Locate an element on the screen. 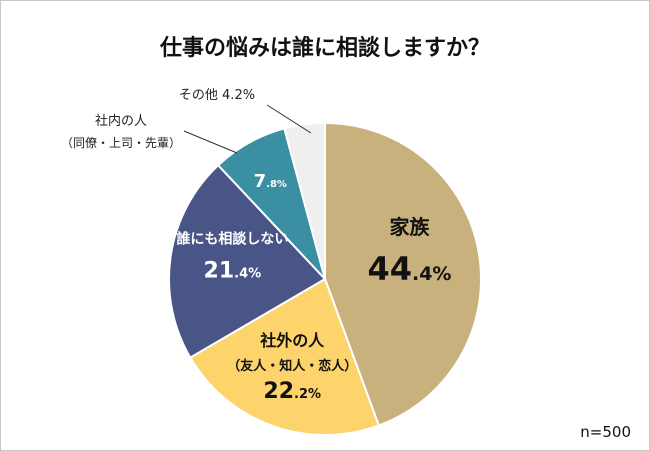 This screenshot has width=650, height=451. slice-label-0: 家族 is located at coordinates (409, 227).